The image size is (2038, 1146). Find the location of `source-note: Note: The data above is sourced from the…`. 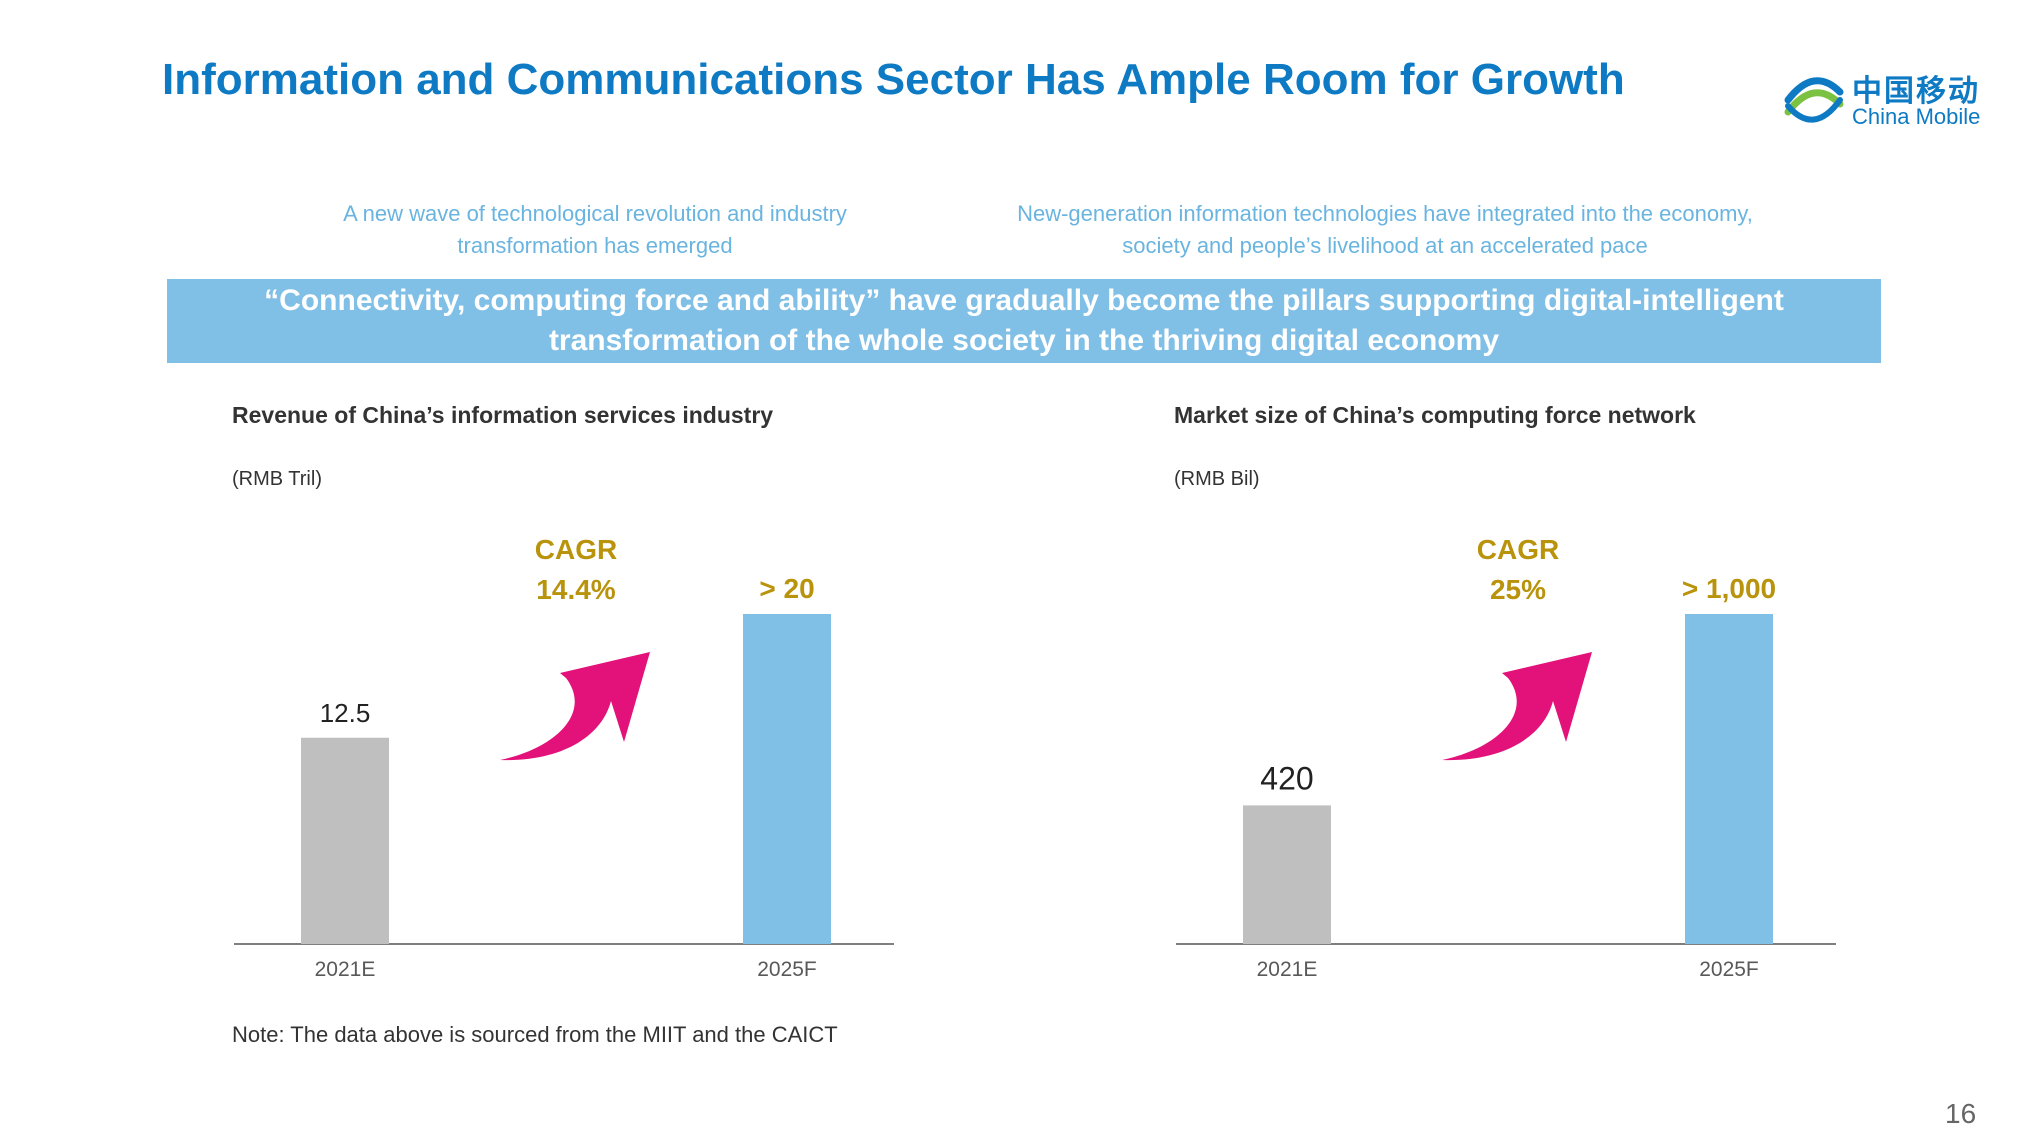

source-note: Note: The data above is sourced from the… is located at coordinates (535, 1034).